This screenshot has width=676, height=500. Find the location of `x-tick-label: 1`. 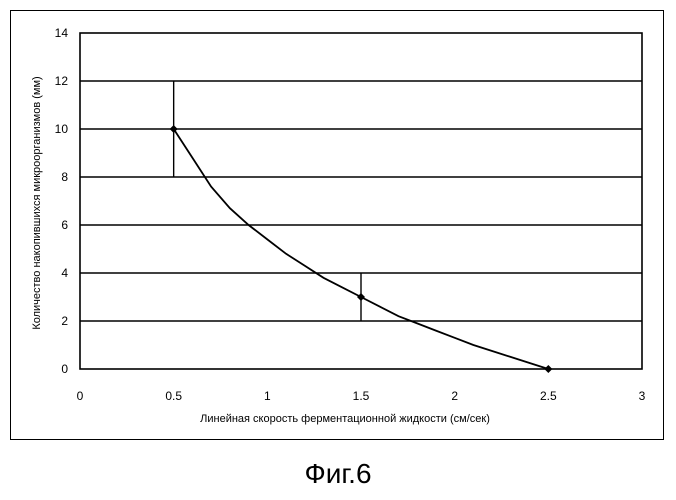

x-tick-label: 1 is located at coordinates (267, 396).